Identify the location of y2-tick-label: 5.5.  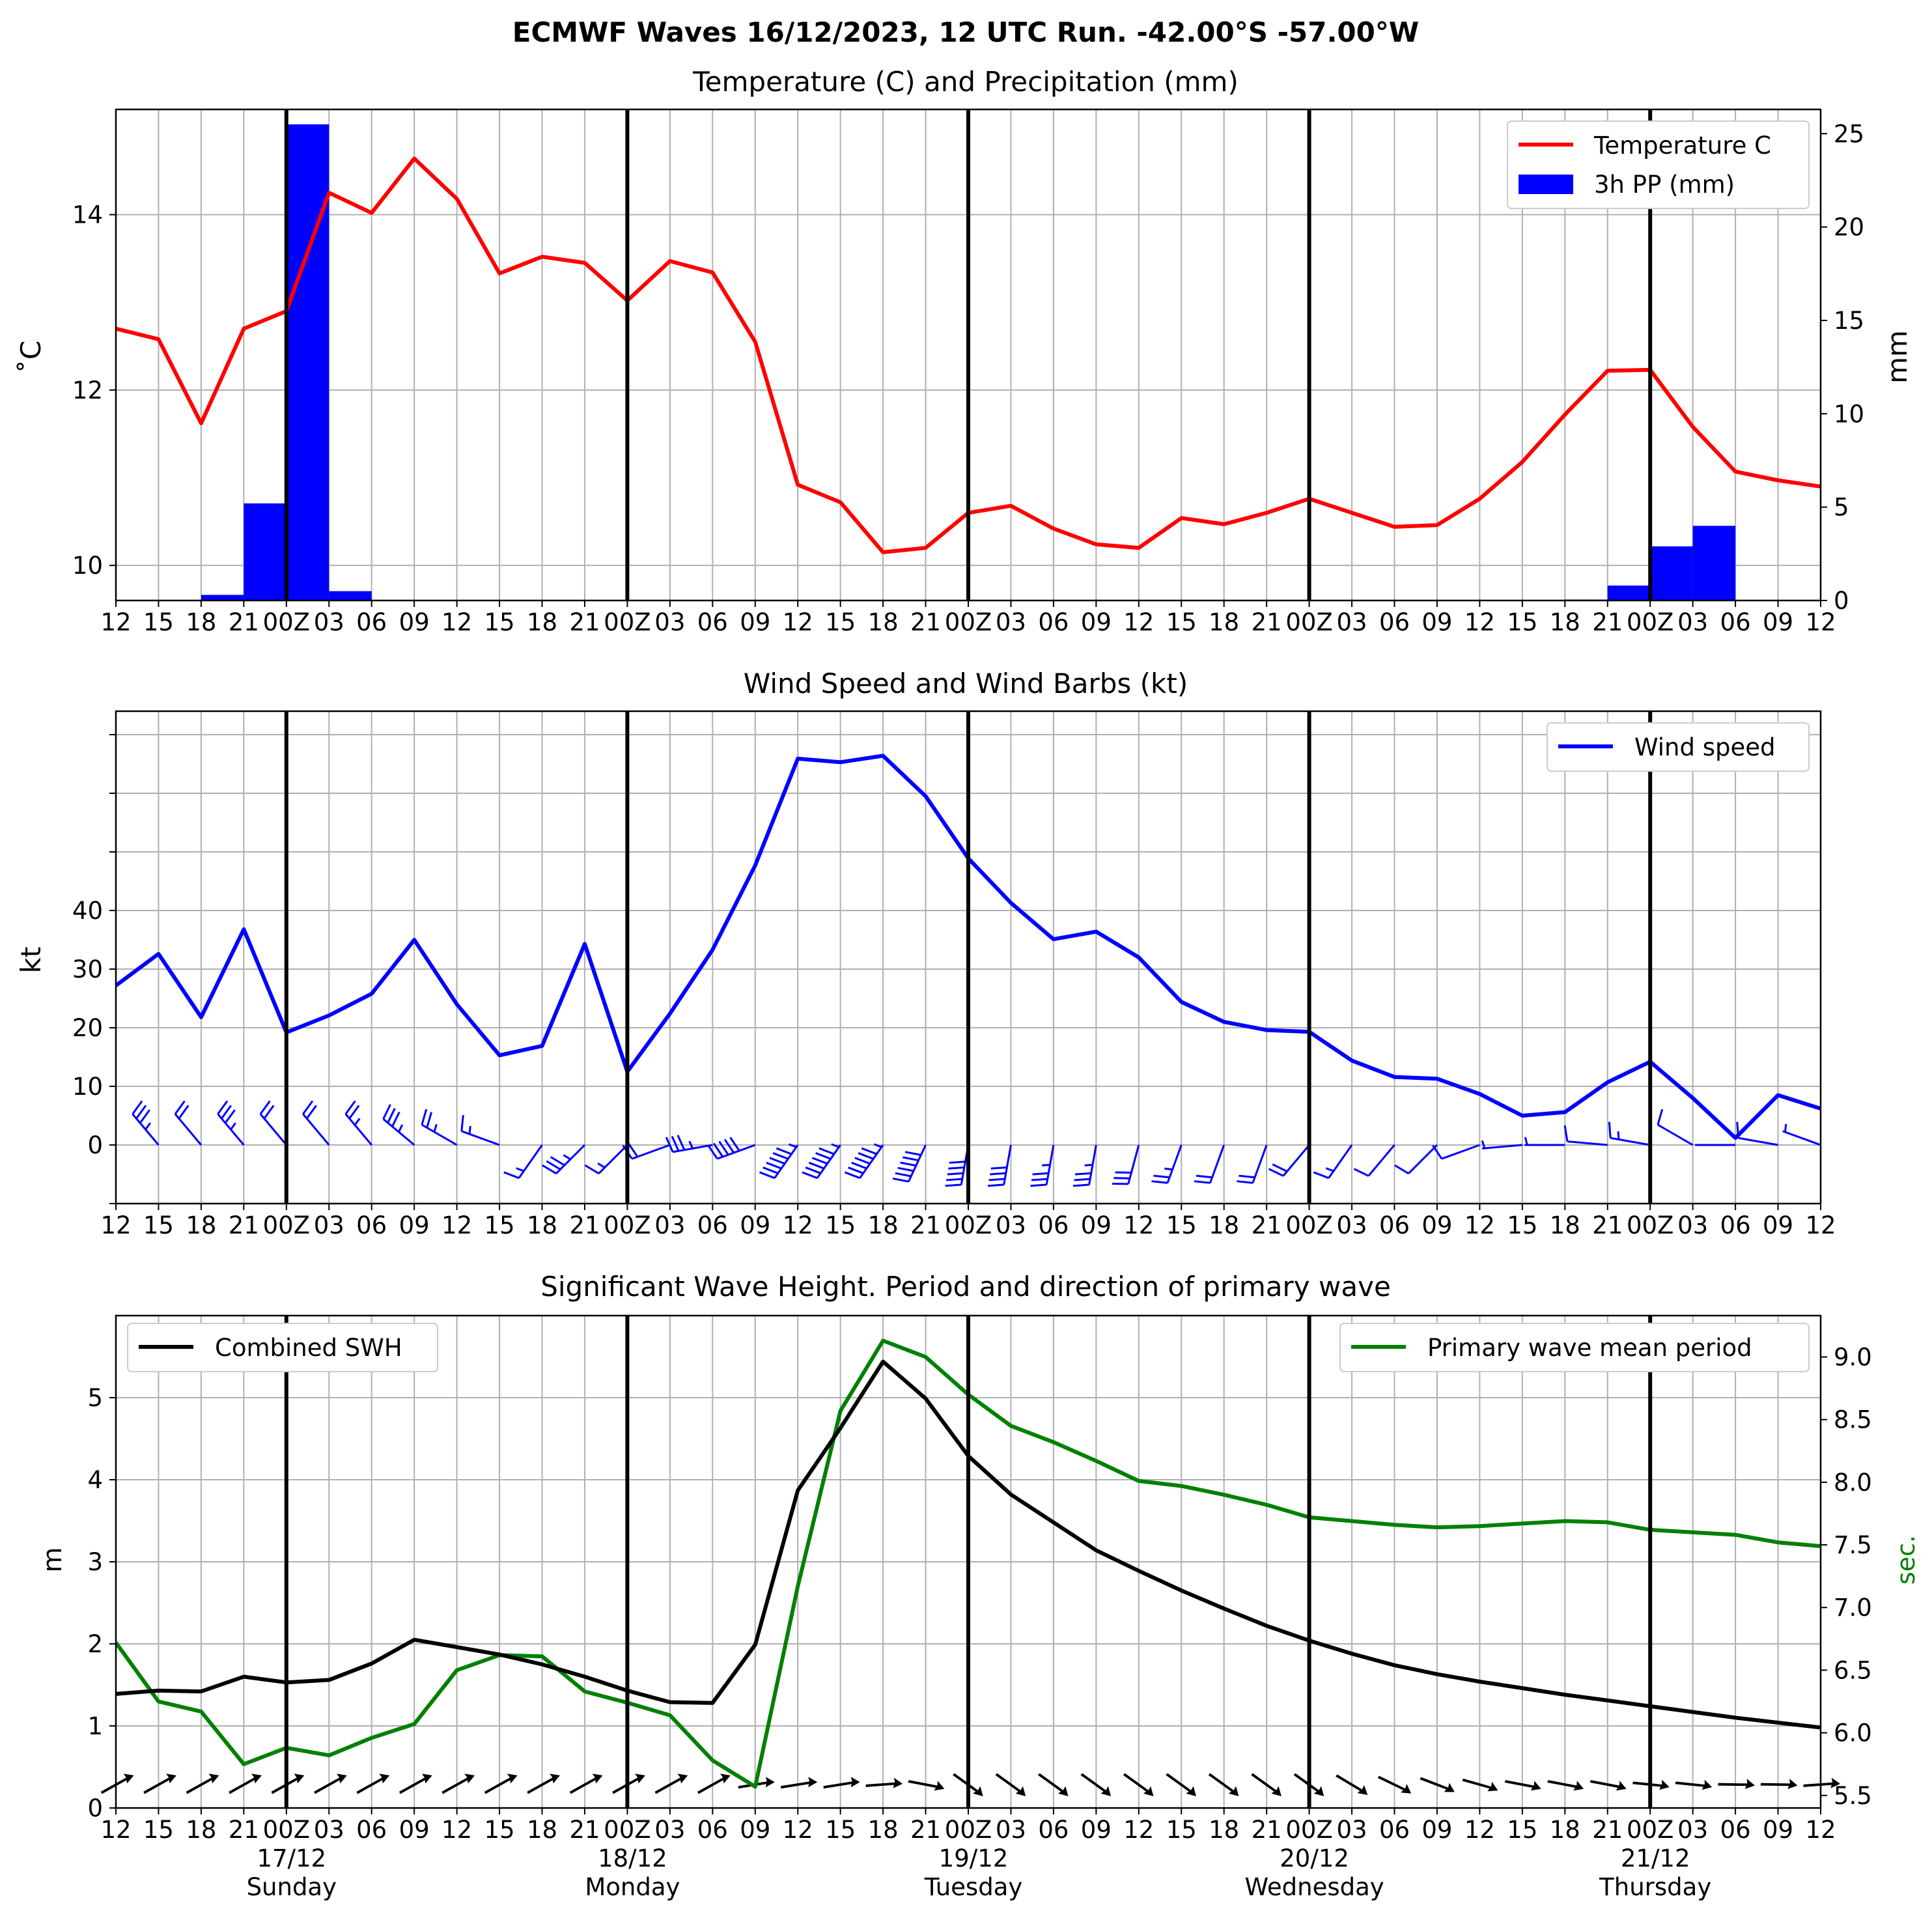
(1853, 1796).